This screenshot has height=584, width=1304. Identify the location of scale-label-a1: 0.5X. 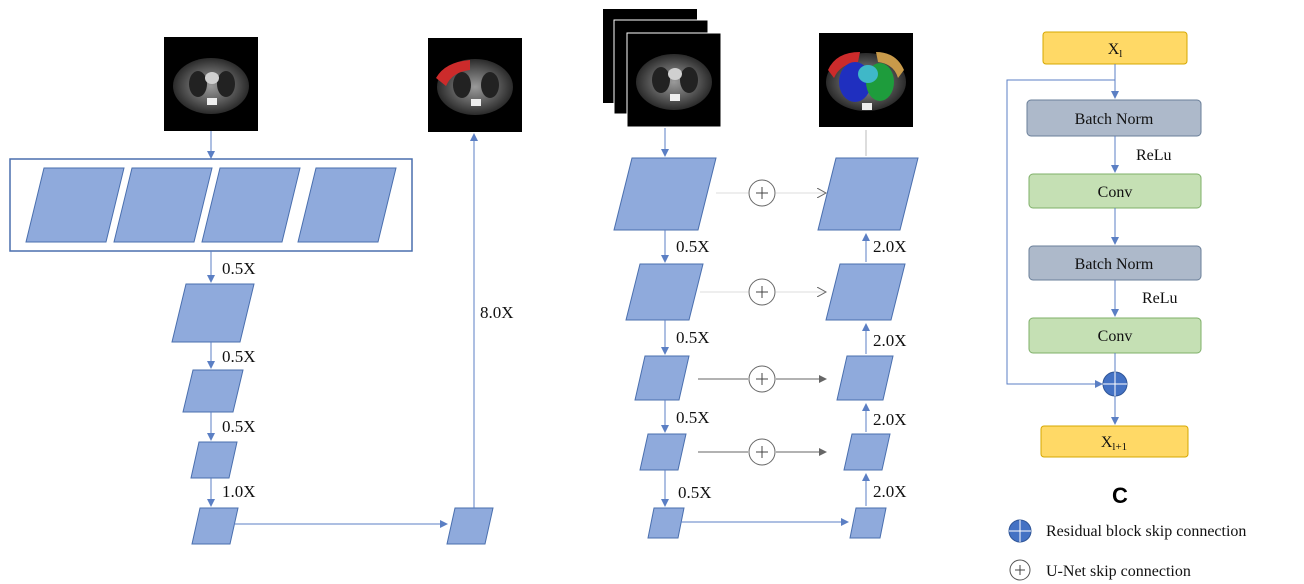
(239, 268).